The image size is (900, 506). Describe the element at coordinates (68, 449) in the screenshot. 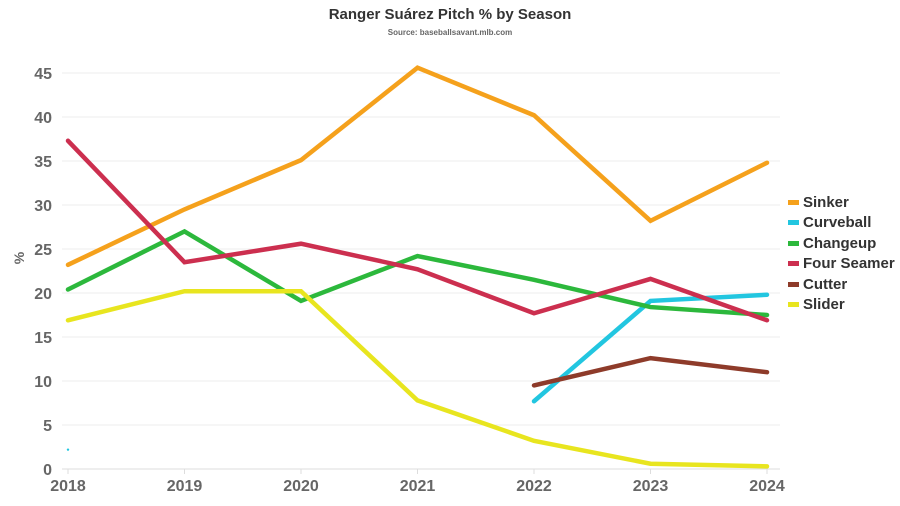

I see `series-point-curveball` at that location.